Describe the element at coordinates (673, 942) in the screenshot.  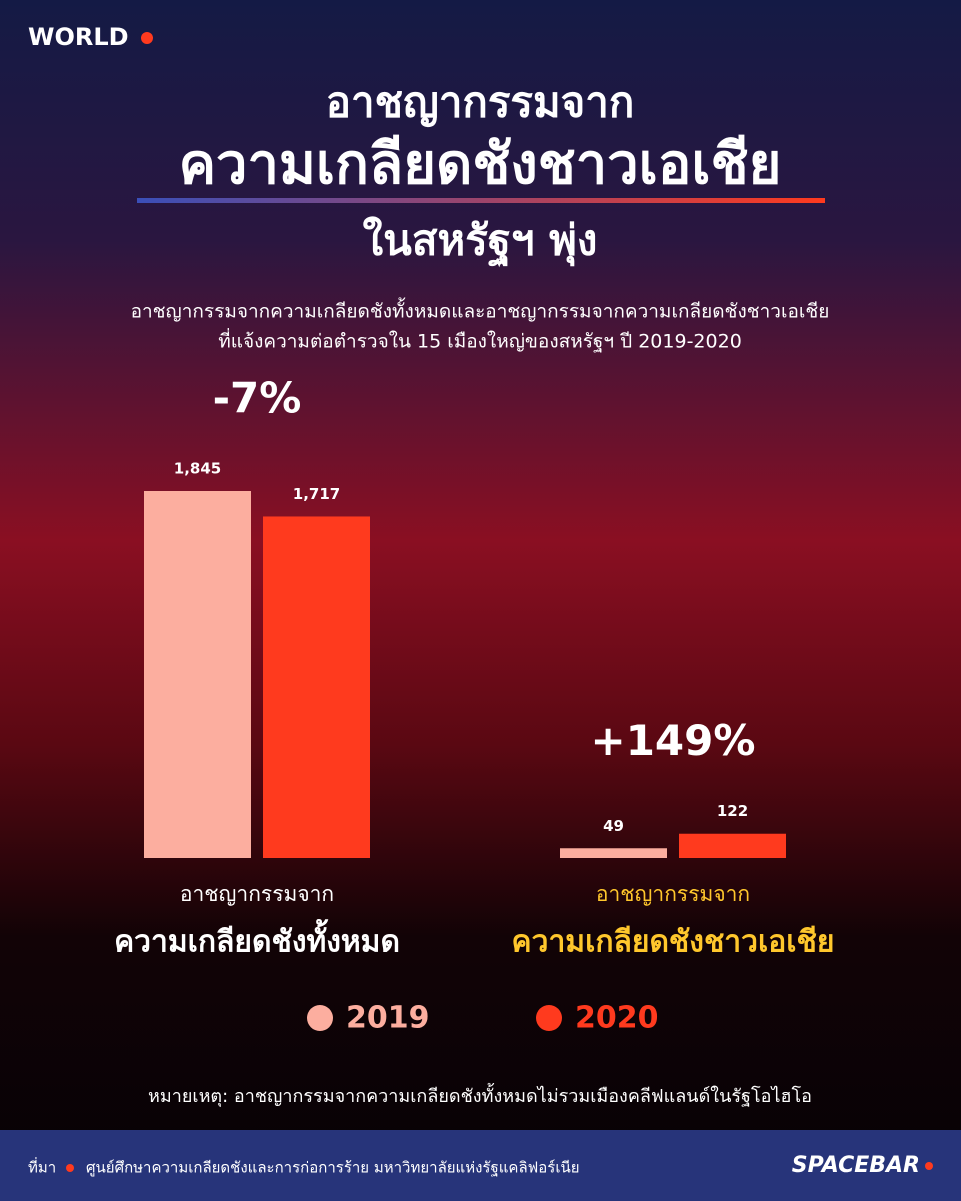
I see `category-label: ความเกลียดชังชาวเอเชีย` at that location.